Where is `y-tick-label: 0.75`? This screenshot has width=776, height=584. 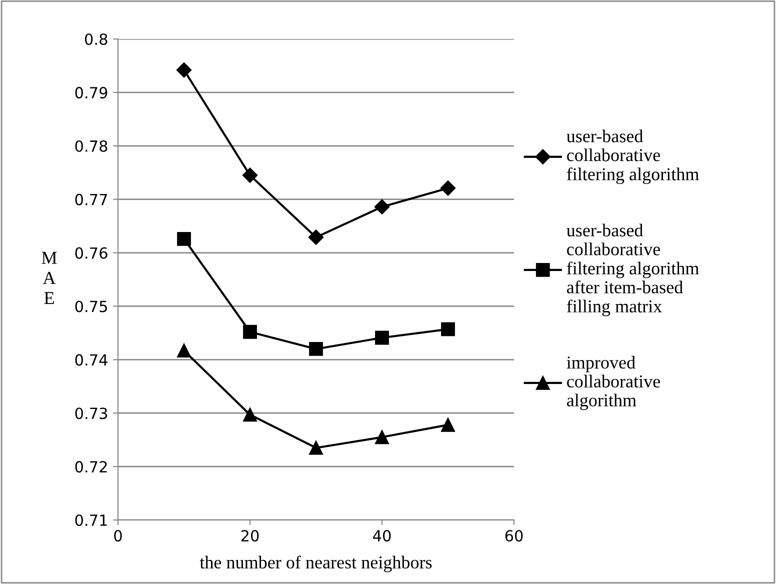 y-tick-label: 0.75 is located at coordinates (91, 306).